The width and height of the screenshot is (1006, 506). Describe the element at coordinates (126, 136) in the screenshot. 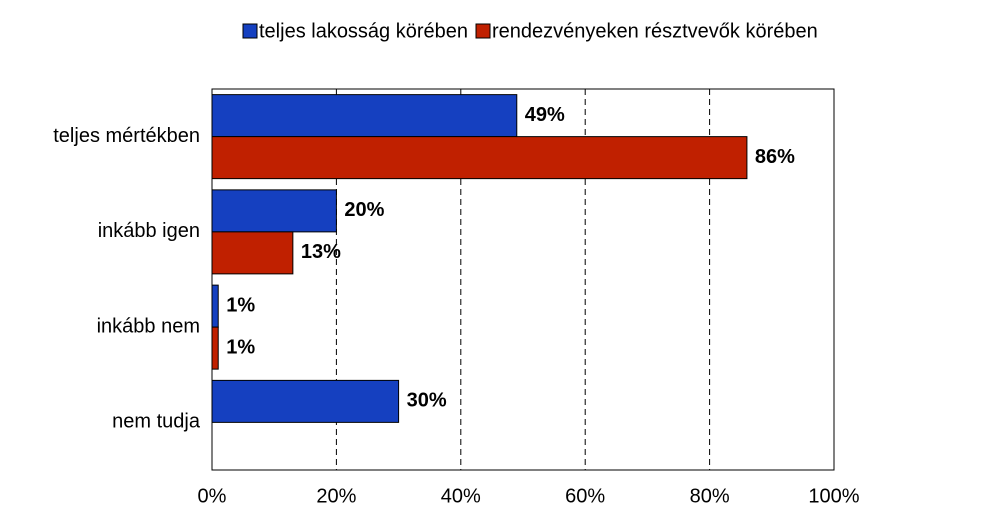

I see `y-tick-label: teljes mértékben` at that location.